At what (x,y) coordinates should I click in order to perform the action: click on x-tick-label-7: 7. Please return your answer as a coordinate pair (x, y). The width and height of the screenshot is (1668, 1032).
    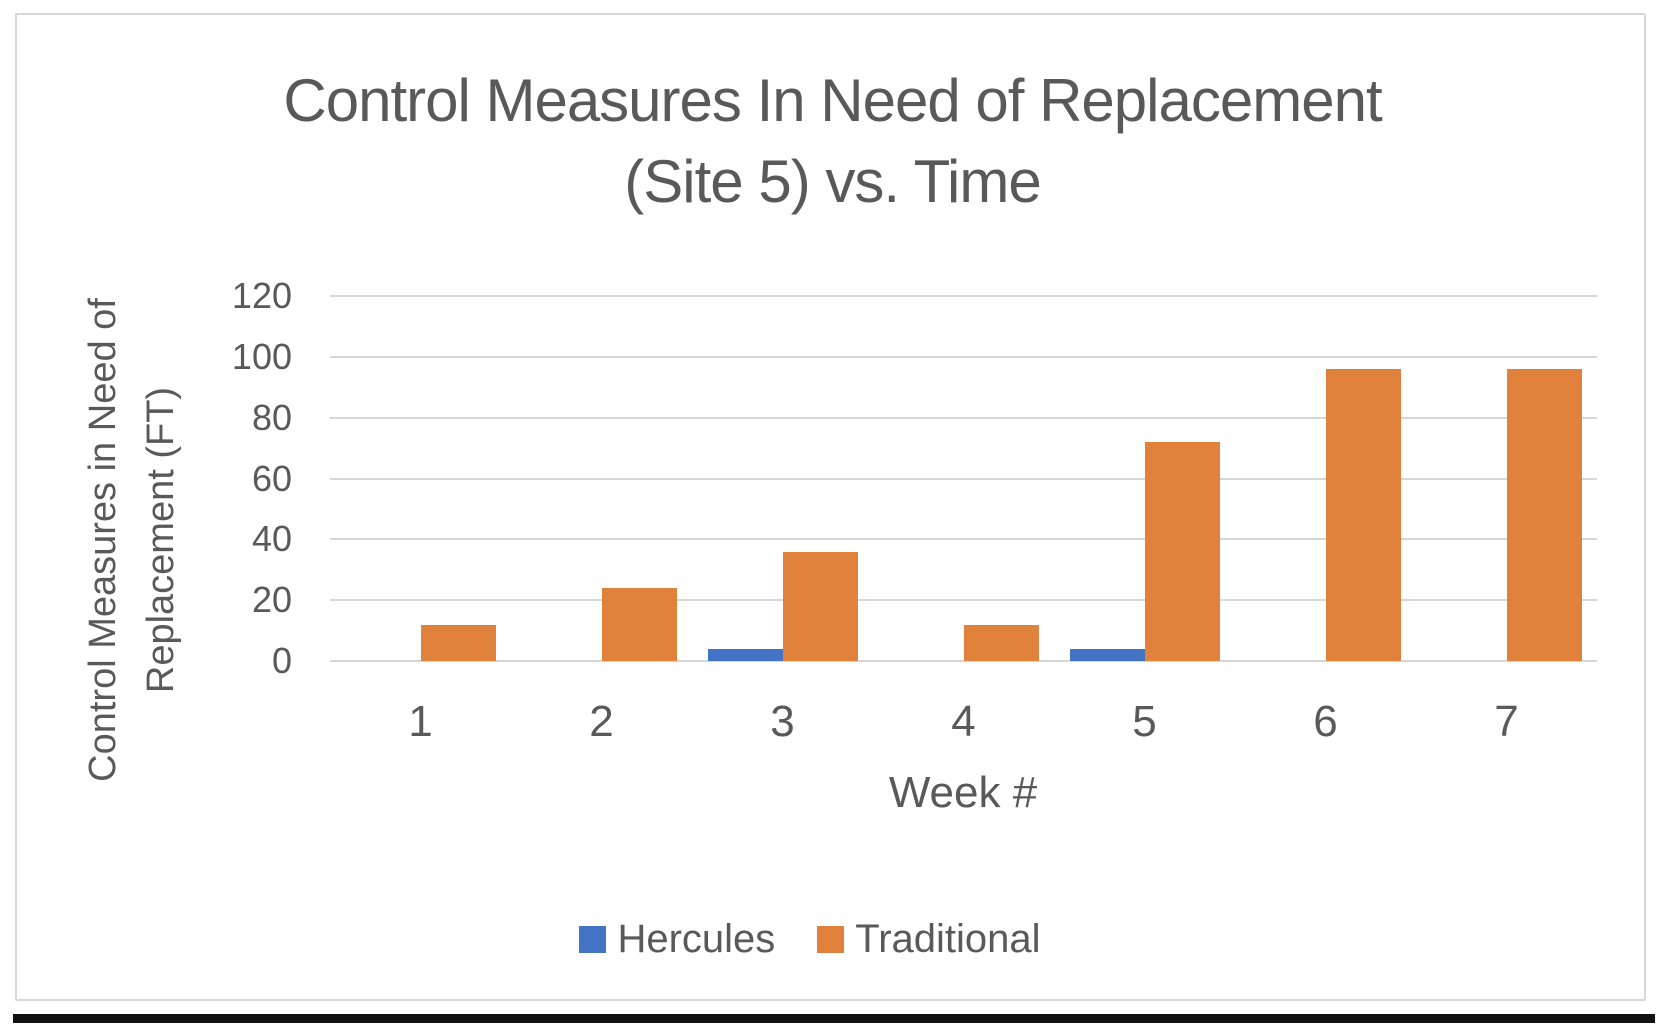
    Looking at the image, I should click on (1506, 721).